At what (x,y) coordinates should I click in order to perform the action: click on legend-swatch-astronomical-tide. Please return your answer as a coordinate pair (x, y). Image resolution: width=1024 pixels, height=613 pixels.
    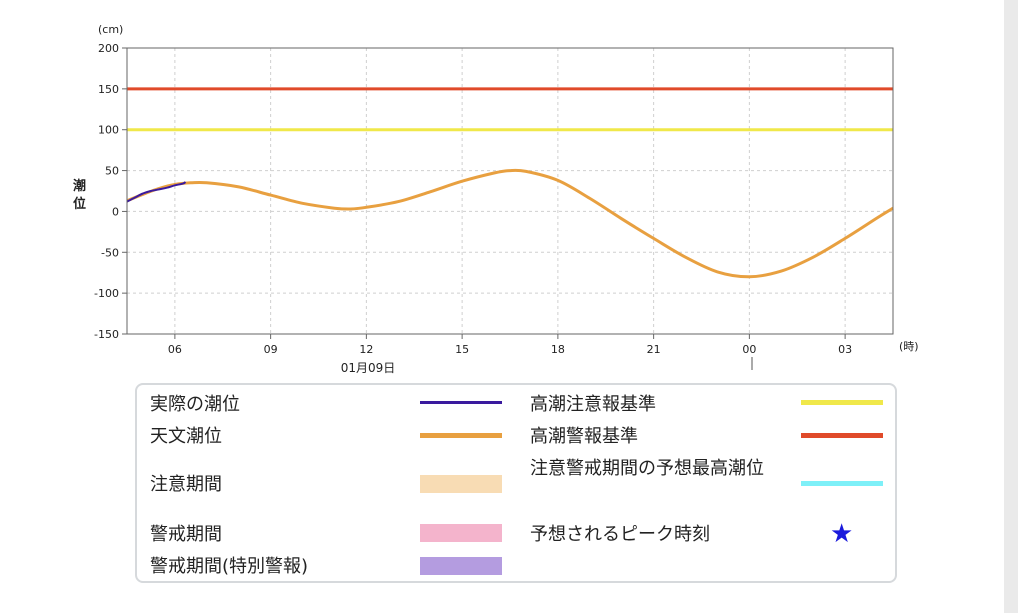
    Looking at the image, I should click on (461, 435).